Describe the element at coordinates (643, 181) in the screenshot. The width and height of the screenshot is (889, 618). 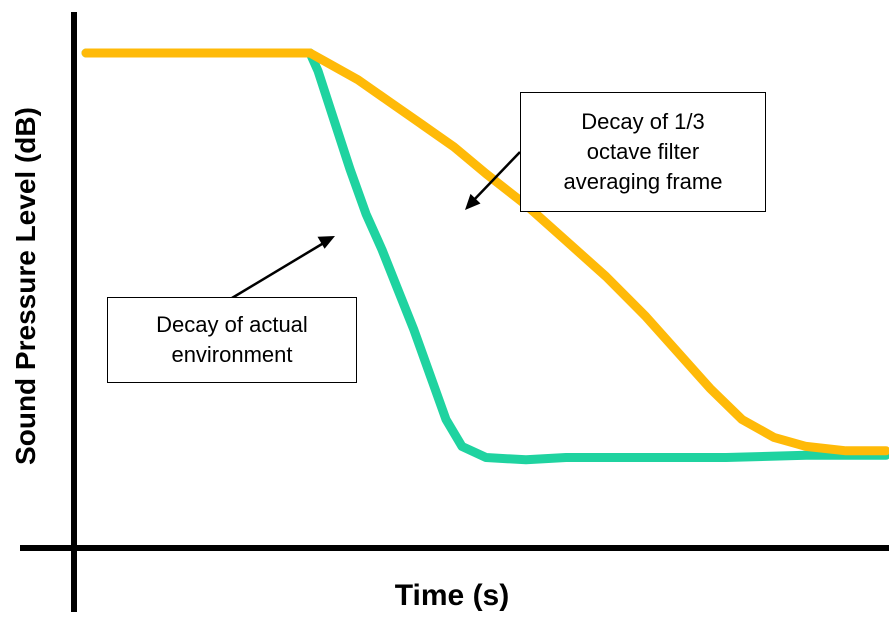
I see `annotation-filter-line-3: averaging frame` at that location.